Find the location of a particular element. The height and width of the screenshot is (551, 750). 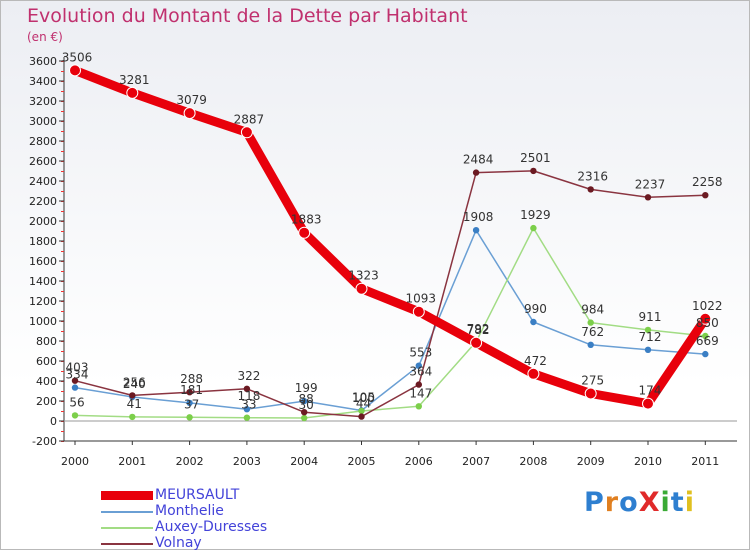

y-tick-label: 2400 is located at coordinates (43, 181).